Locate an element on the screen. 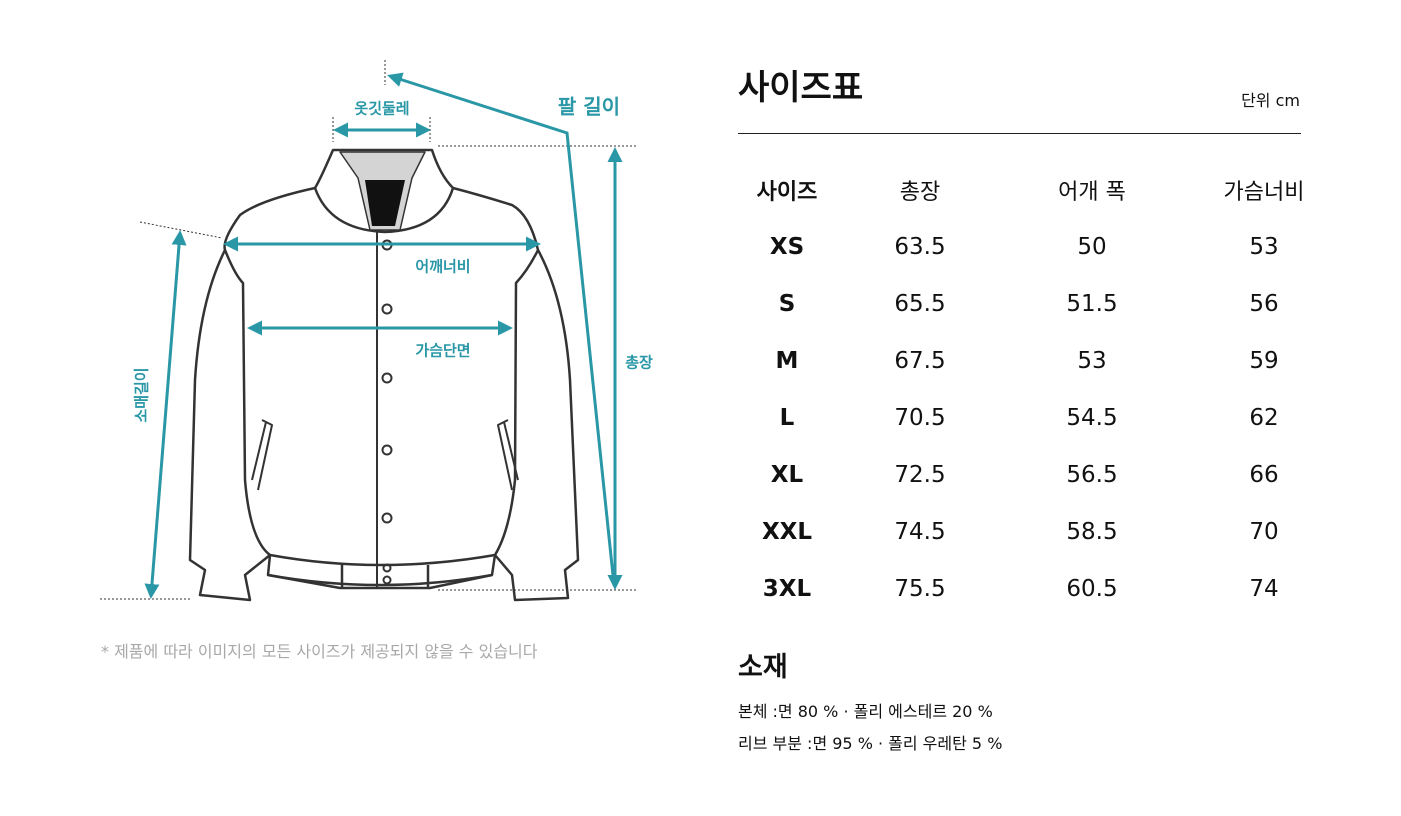 Image resolution: width=1401 pixels, height=816 pixels. material-line: 리브 부분 :면 95 % · 폴리 우레탄 5 % is located at coordinates (870, 743).